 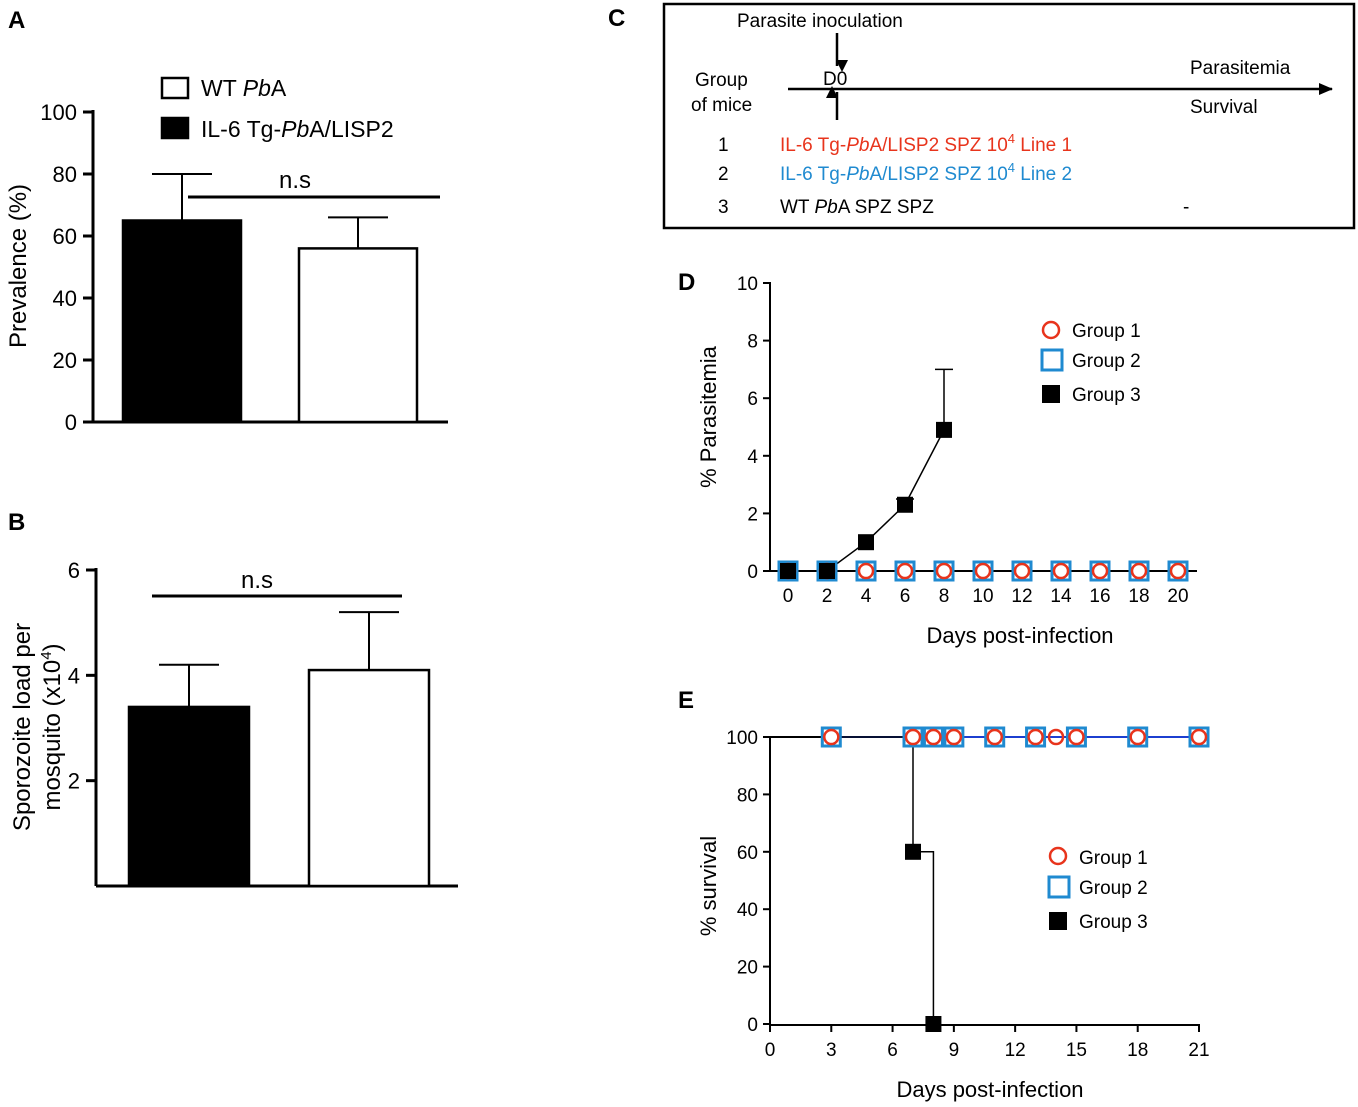 I want to click on diagram-frame, so click(x=1009, y=116).